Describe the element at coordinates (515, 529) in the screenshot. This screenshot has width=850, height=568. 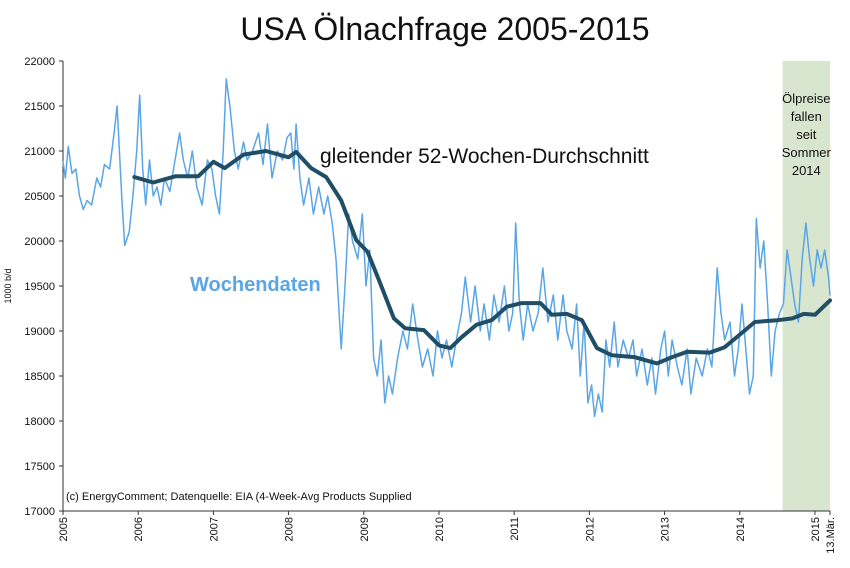
I see `x-tick-label: 2011` at that location.